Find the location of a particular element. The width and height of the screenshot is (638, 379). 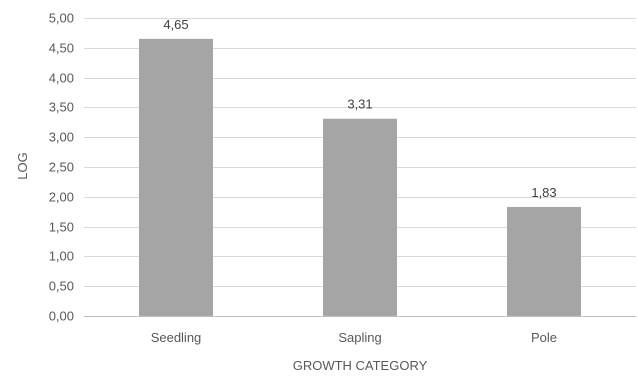

y-tick-label: 0,00 is located at coordinates (61, 316).